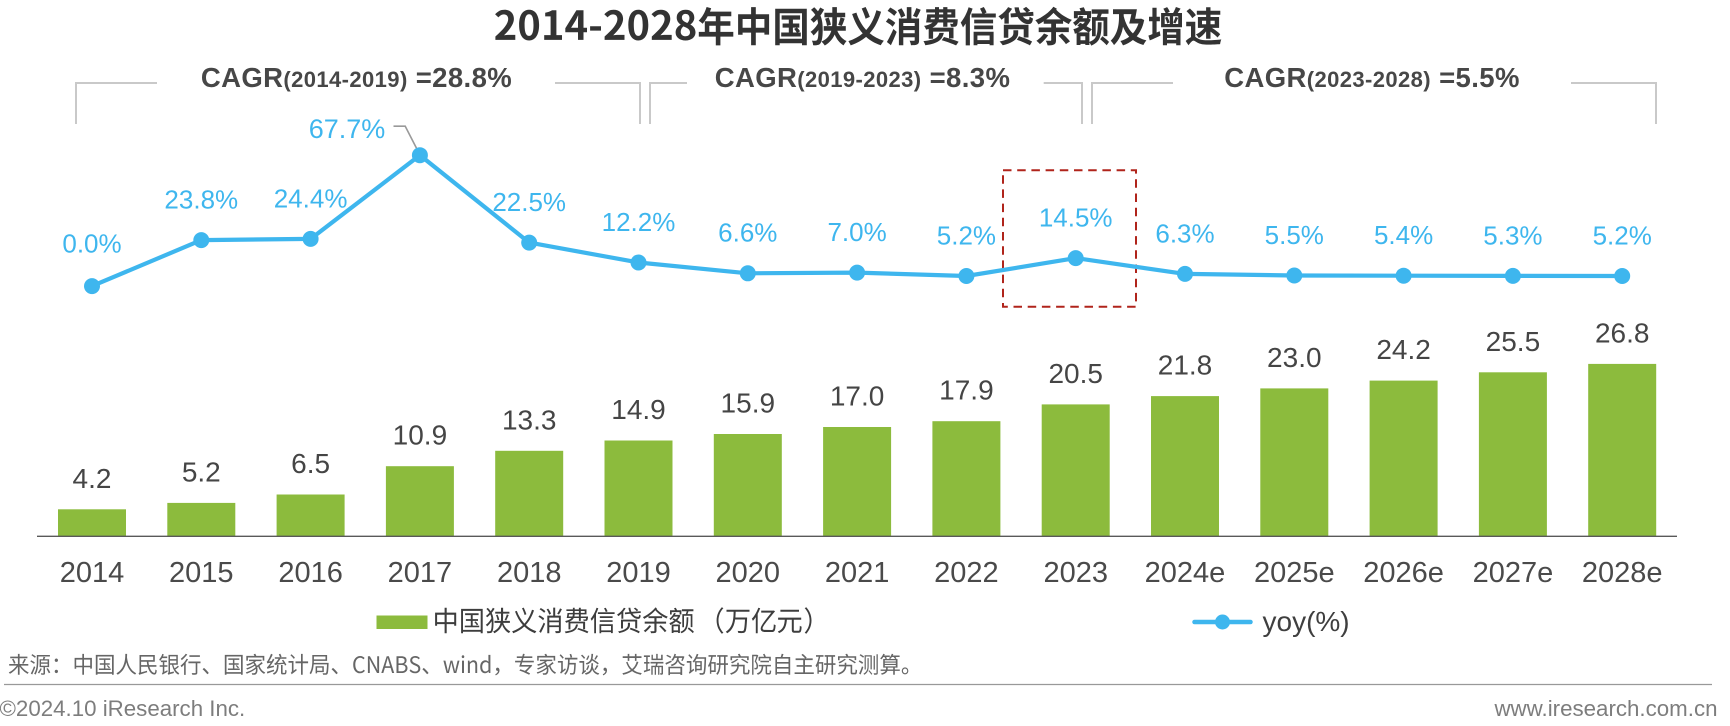 This screenshot has width=1730, height=726. Describe the element at coordinates (1306, 621) in the screenshot. I see `svg-text: yoy(%)` at that location.